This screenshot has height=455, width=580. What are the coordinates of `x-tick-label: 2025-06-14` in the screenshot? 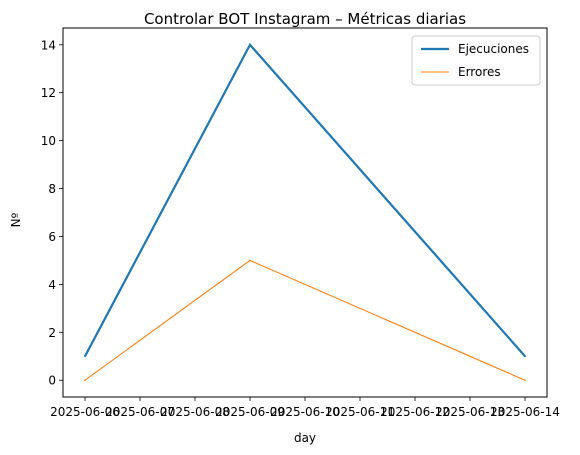 It's located at (525, 412).